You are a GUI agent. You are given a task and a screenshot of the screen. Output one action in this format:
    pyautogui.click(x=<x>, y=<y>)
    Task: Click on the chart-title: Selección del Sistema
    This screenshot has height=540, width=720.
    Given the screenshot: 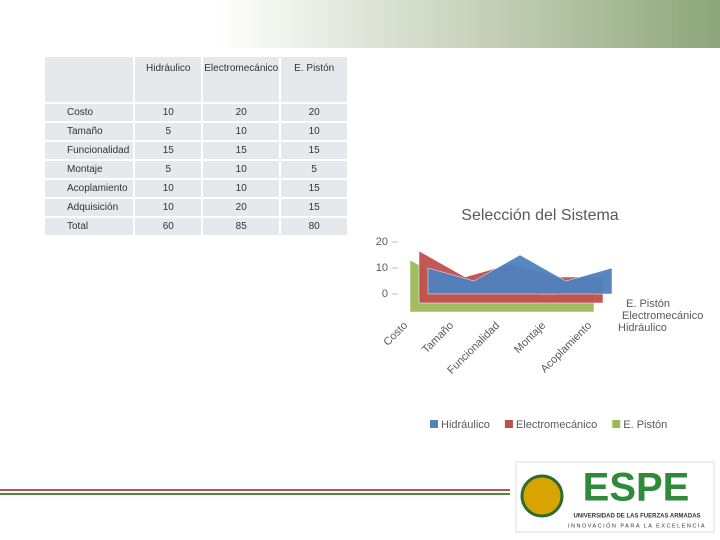 What is the action you would take?
    pyautogui.click(x=540, y=215)
    